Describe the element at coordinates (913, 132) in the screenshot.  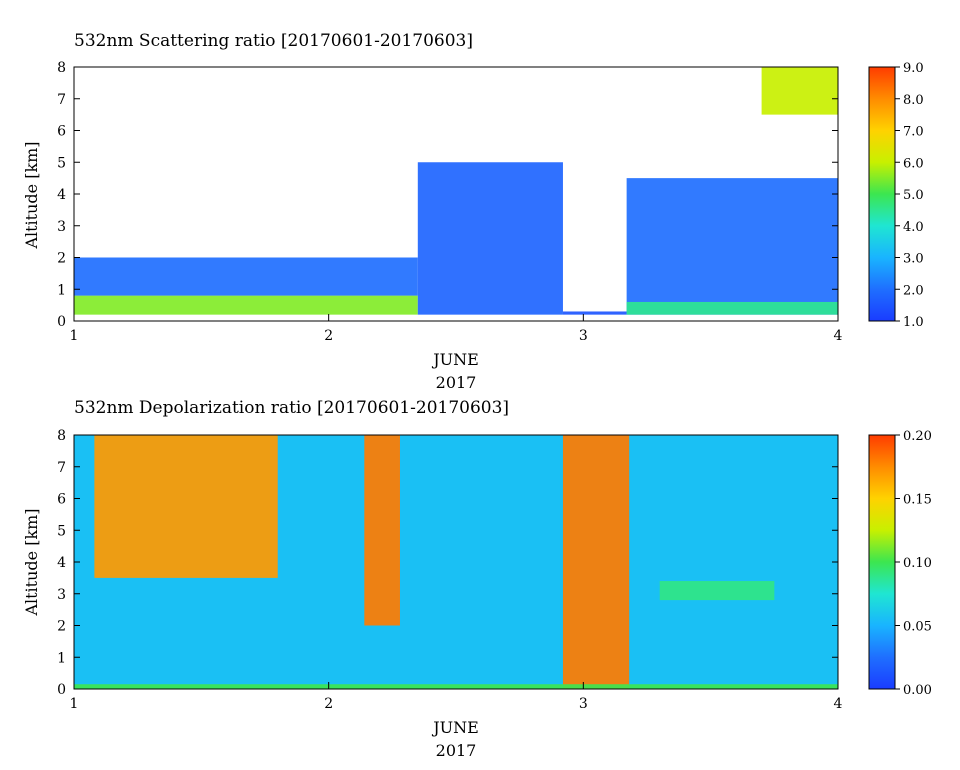
I see `colorbar-tick-label: 7.0` at that location.